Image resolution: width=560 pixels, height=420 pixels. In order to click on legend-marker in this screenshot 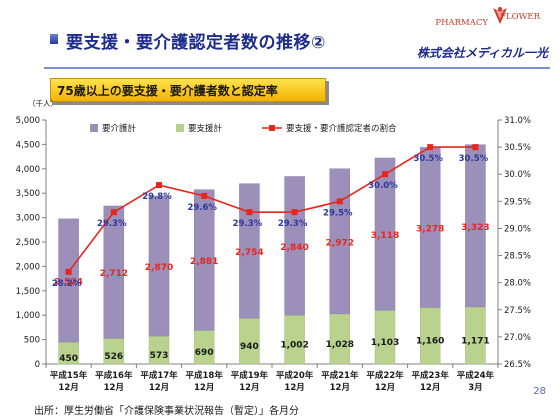, I will do `click(272, 128)`.